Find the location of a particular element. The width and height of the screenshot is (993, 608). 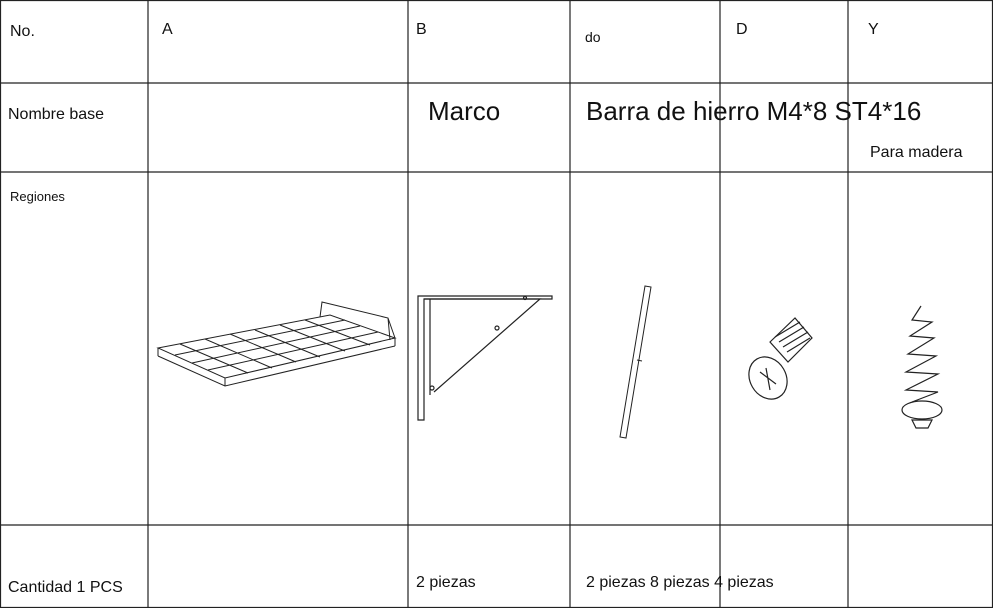

quantity: 2 piezas is located at coordinates (446, 582).